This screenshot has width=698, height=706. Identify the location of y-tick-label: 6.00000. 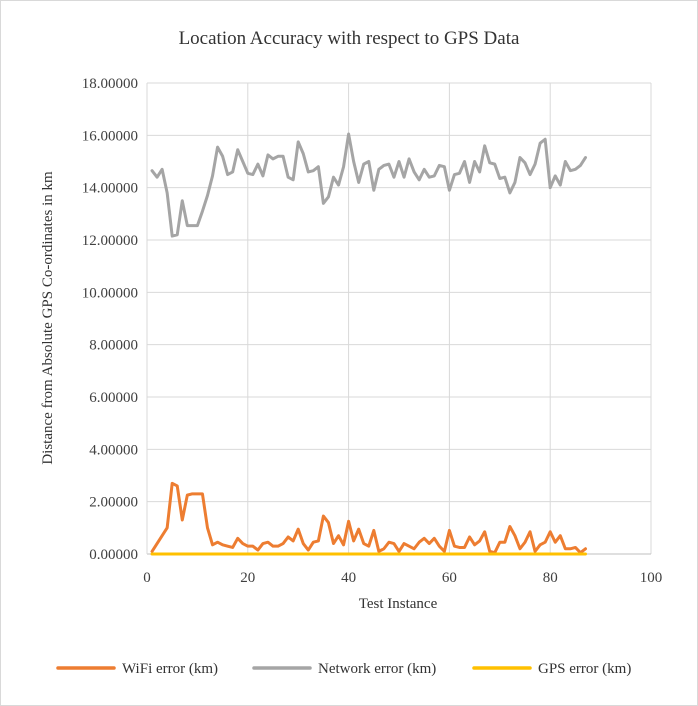
(113, 398).